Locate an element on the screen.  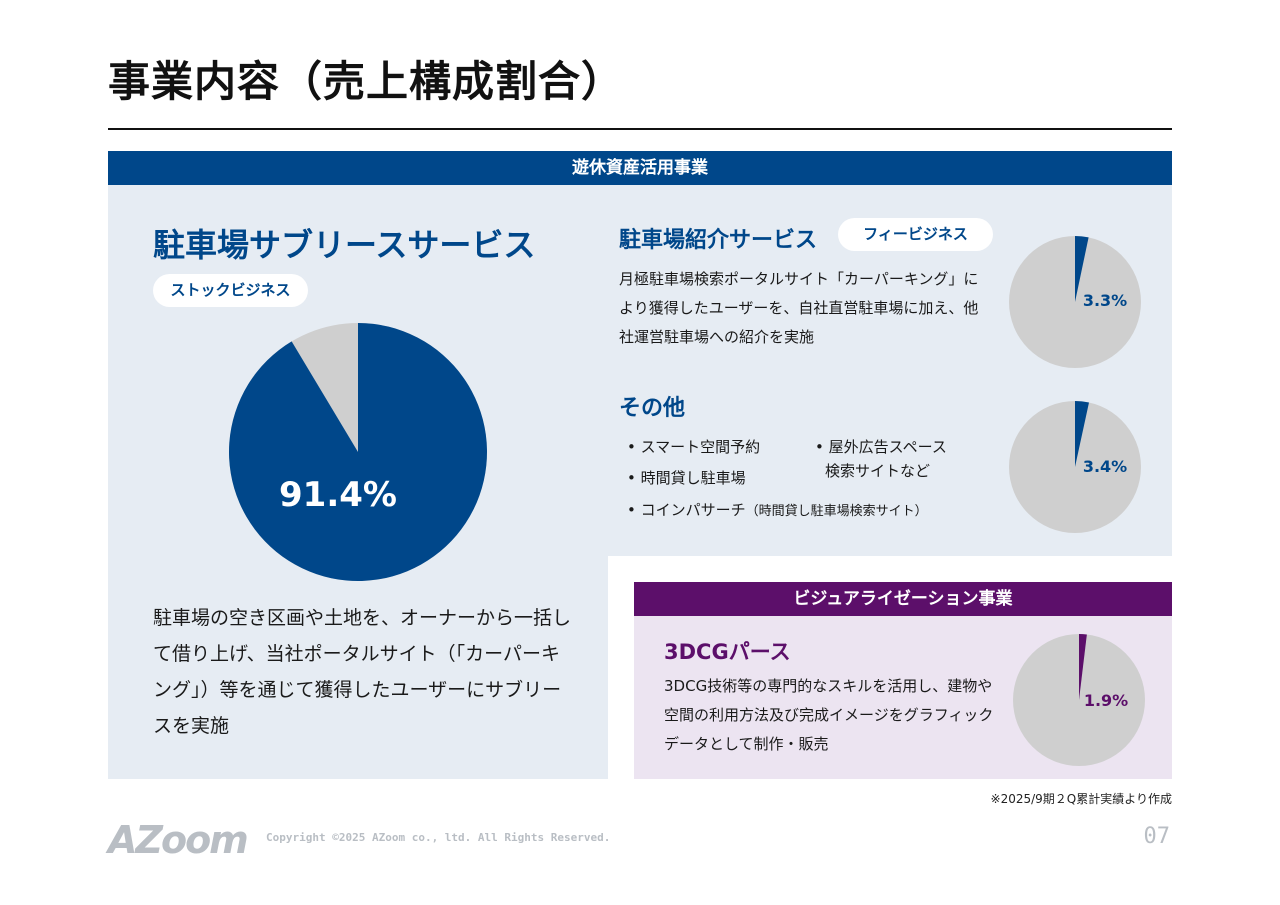
sublease-pie-label: 91.4% is located at coordinates (338, 495).